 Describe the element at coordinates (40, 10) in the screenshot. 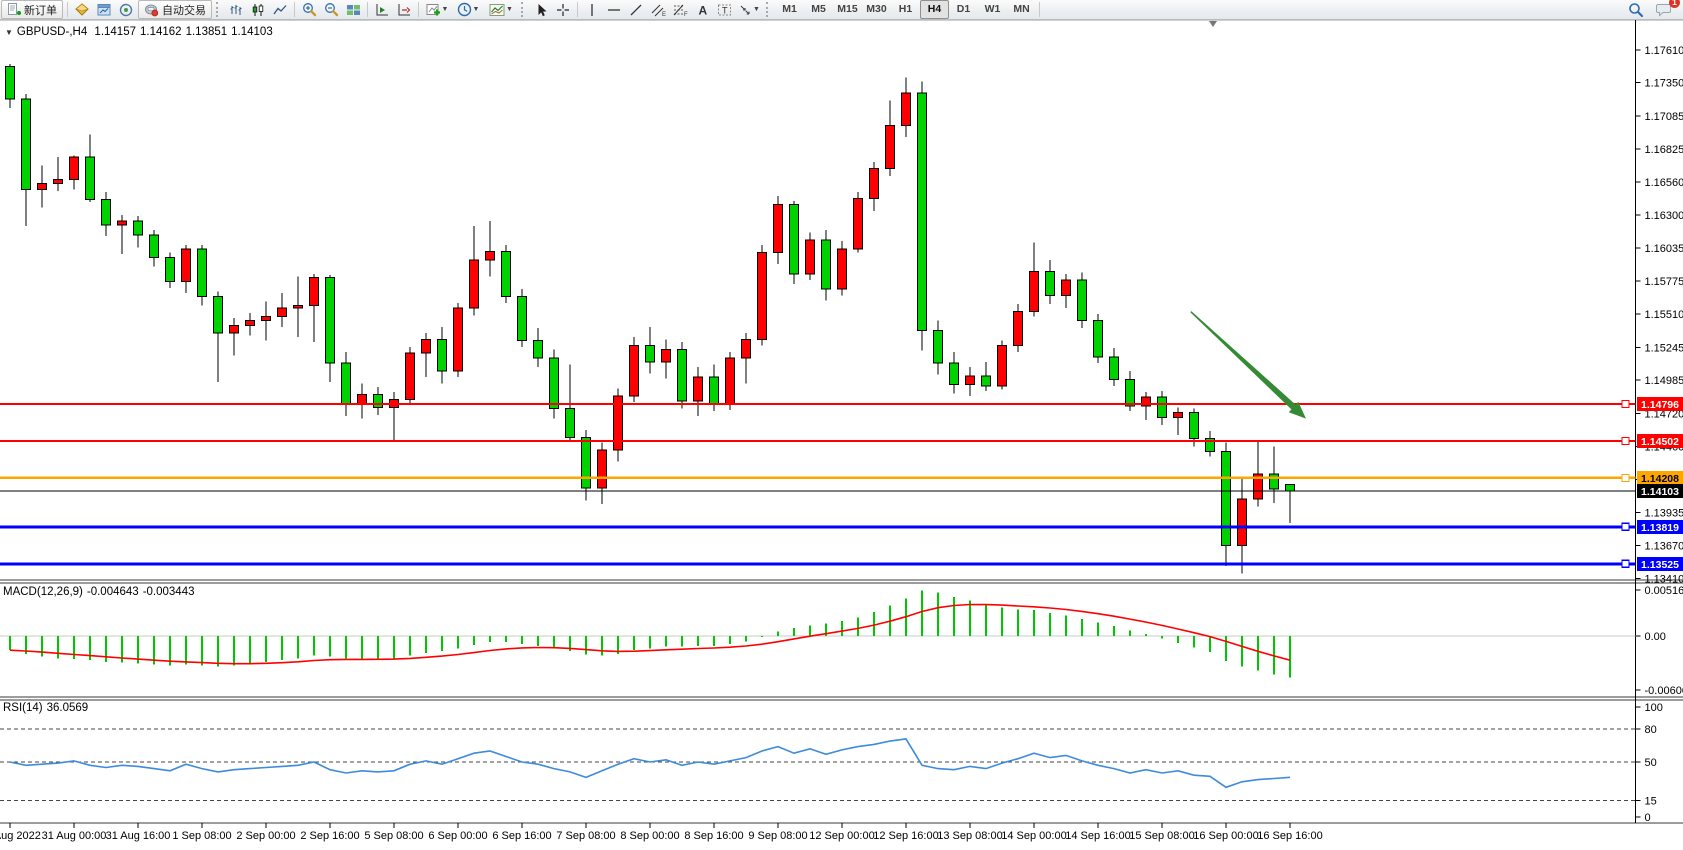

I see `new-order-label: 新订单` at that location.